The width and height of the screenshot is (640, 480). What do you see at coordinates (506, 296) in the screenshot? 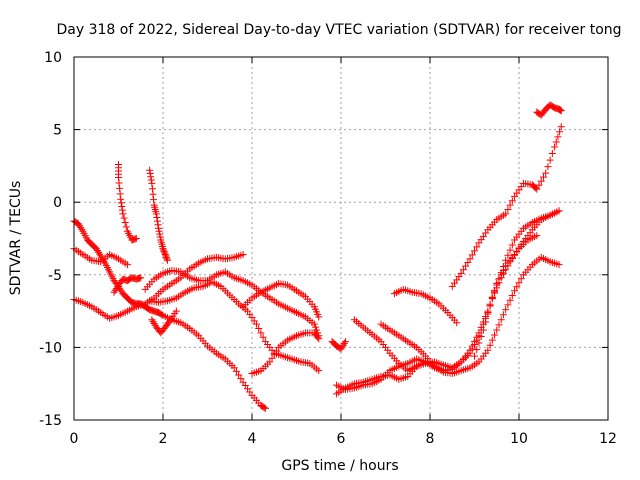
I see `series-s19` at bounding box center [506, 296].